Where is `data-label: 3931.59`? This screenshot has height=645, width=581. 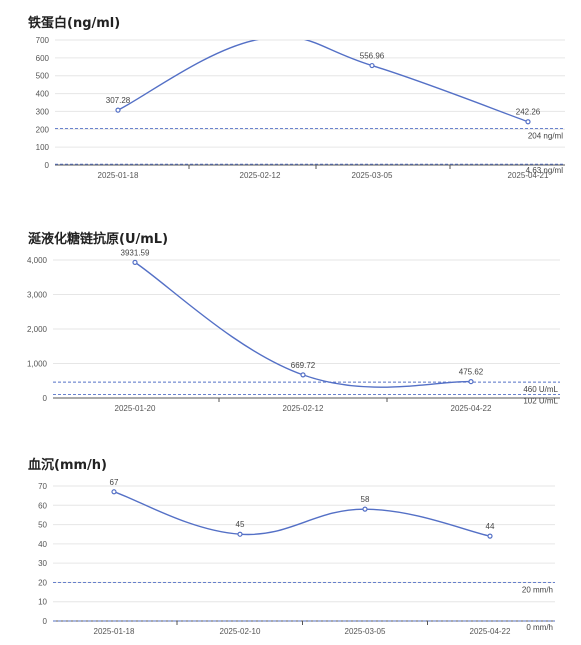 data-label: 3931.59 is located at coordinates (135, 252).